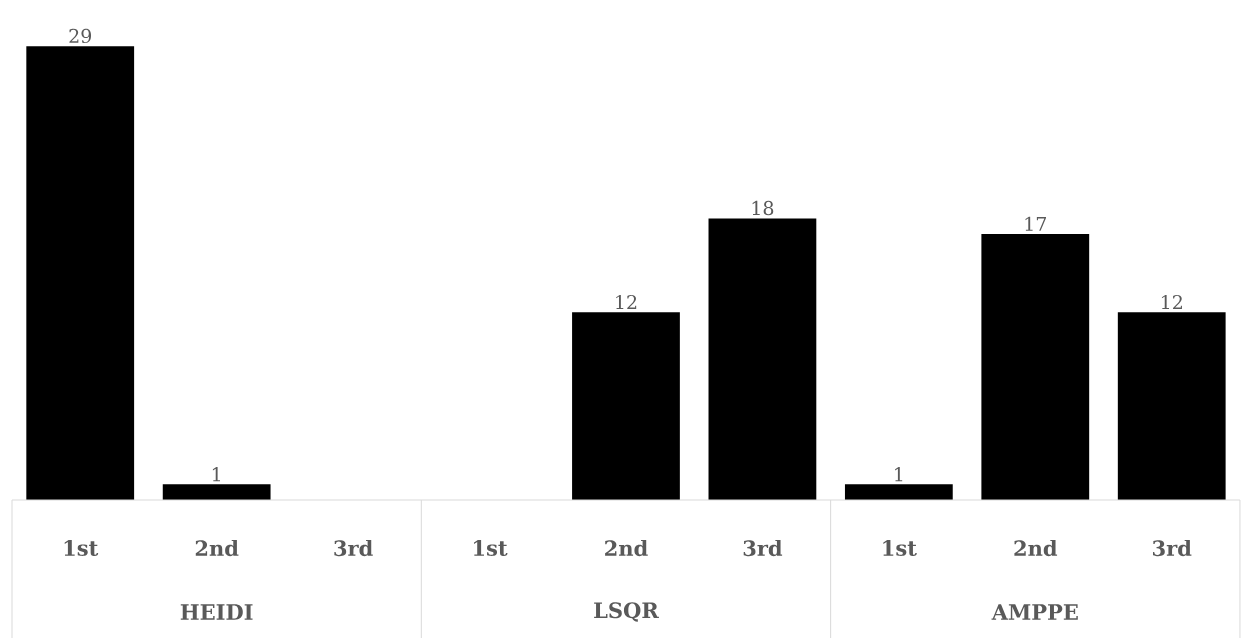  I want to click on data-label: 18, so click(763, 208).